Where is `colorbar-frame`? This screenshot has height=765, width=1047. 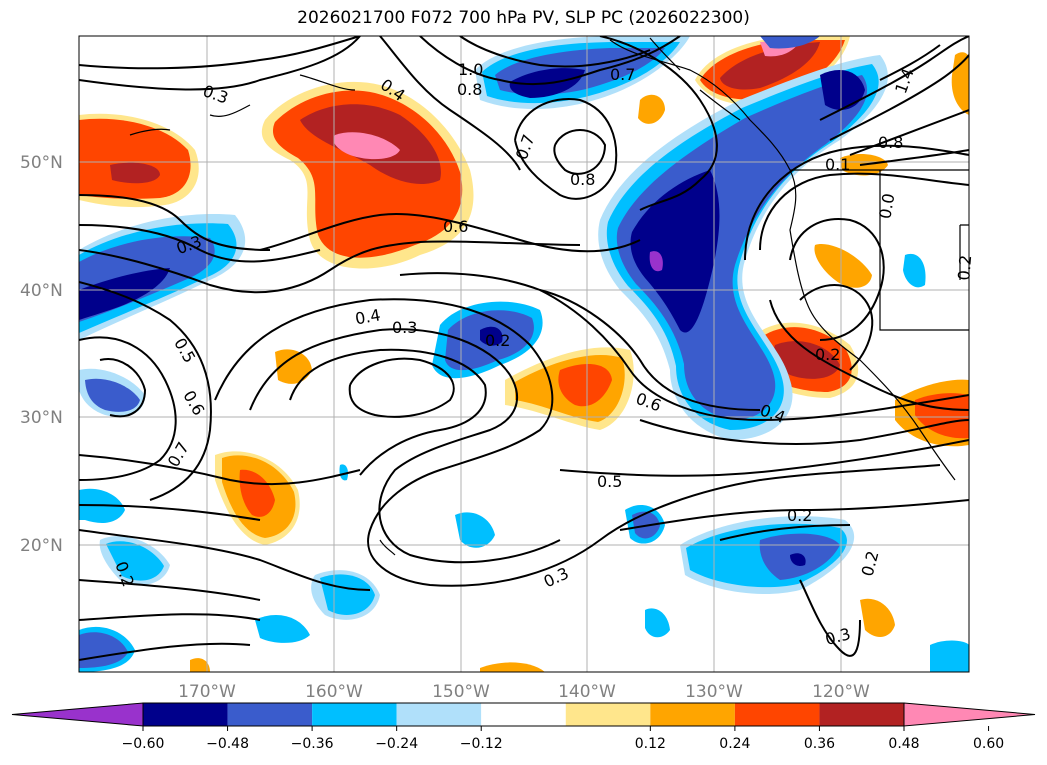
colorbar-frame is located at coordinates (523, 714).